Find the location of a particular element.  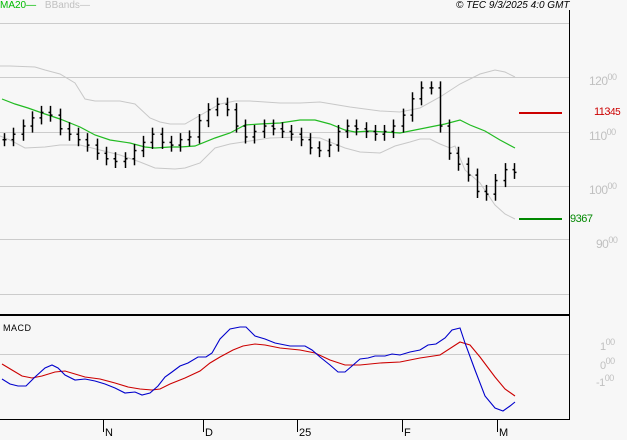

macd-label-minus1: -100 is located at coordinates (605, 381).